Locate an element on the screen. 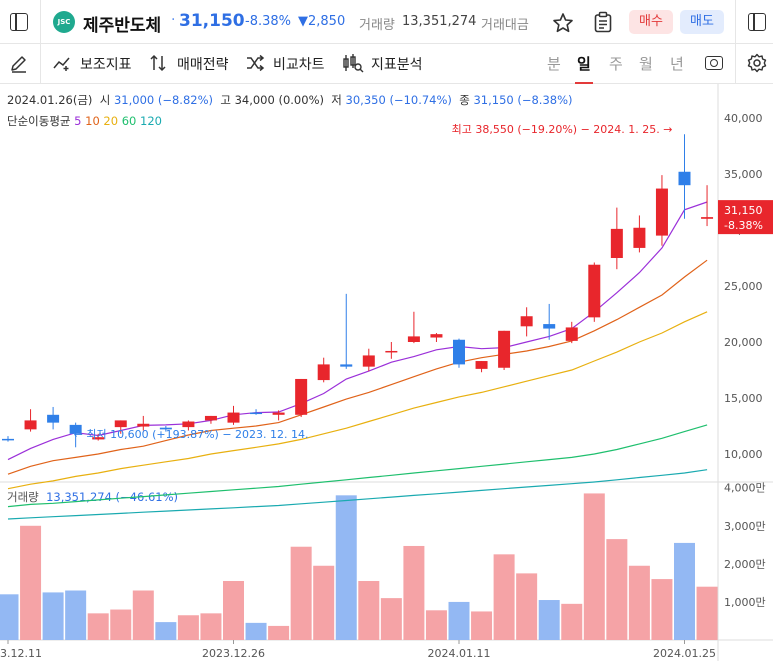 The image size is (773, 661). period-day: 일 is located at coordinates (584, 64).